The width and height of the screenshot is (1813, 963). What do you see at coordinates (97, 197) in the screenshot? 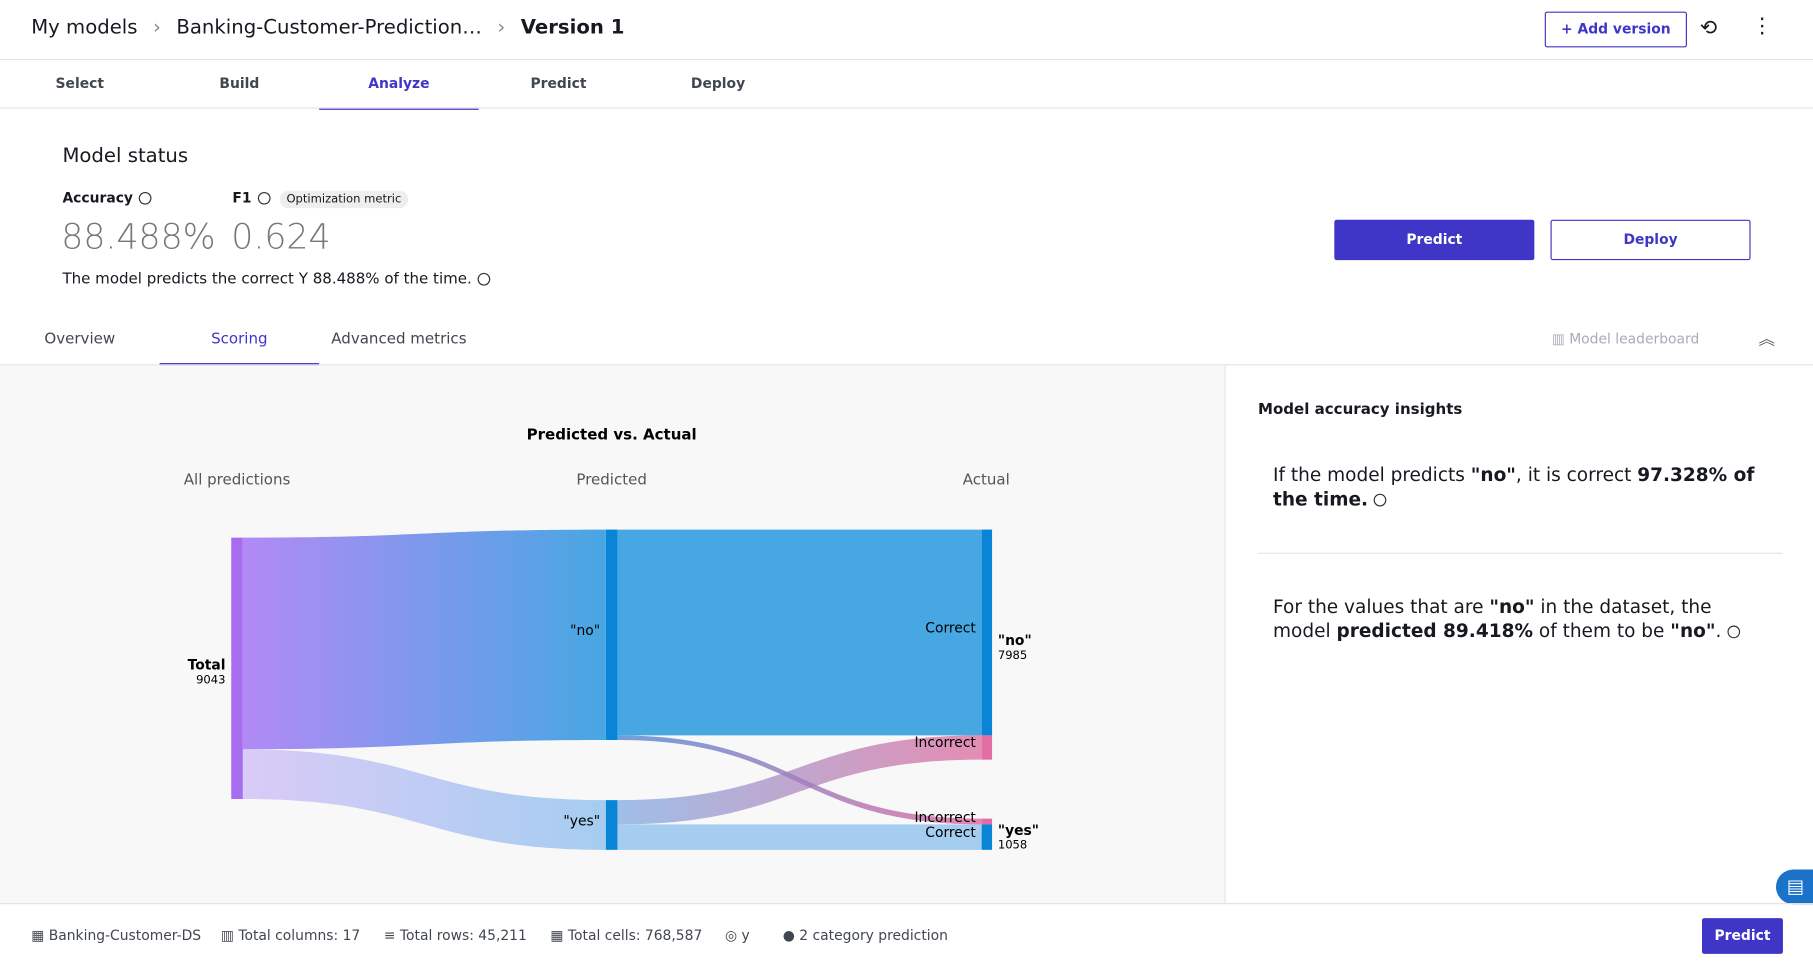
I see `text: Accuracy` at bounding box center [97, 197].